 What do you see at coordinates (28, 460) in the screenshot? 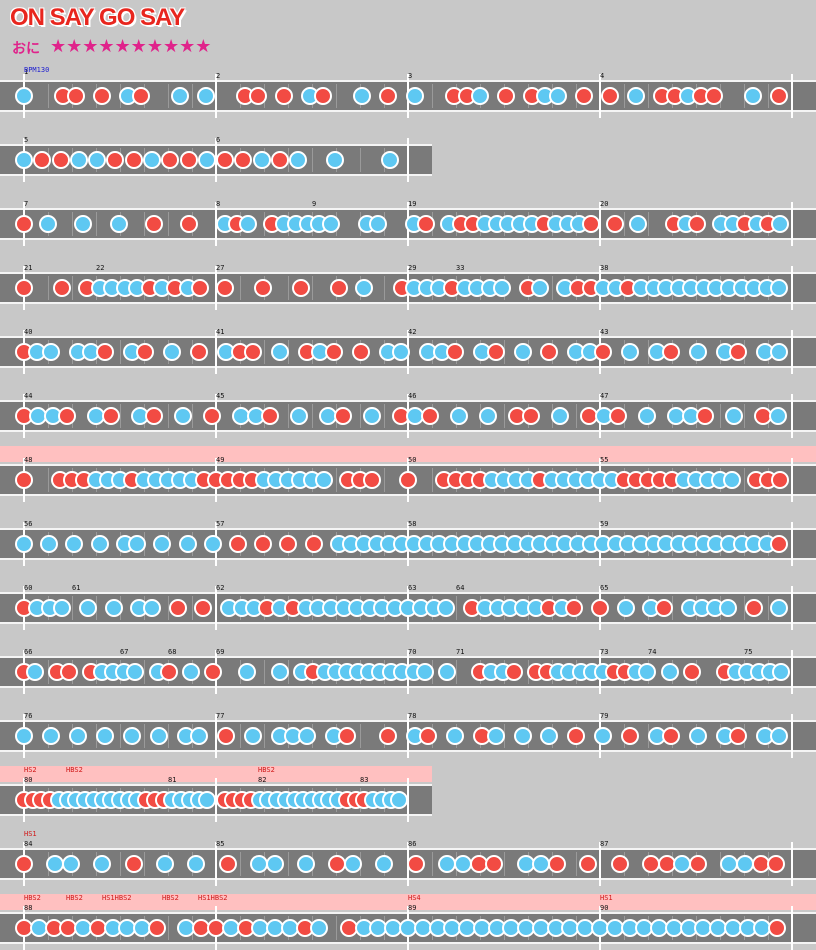
I see `measure-number: 48` at bounding box center [28, 460].